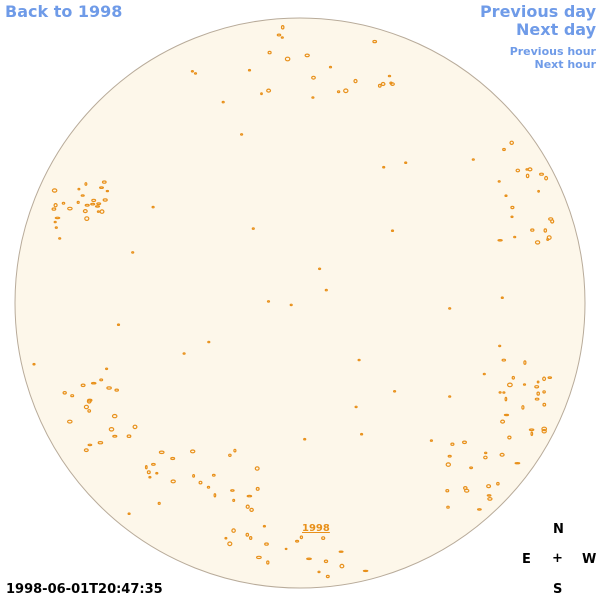  Describe the element at coordinates (552, 51) in the screenshot. I see `previous-hour-link: Previous hour` at that location.